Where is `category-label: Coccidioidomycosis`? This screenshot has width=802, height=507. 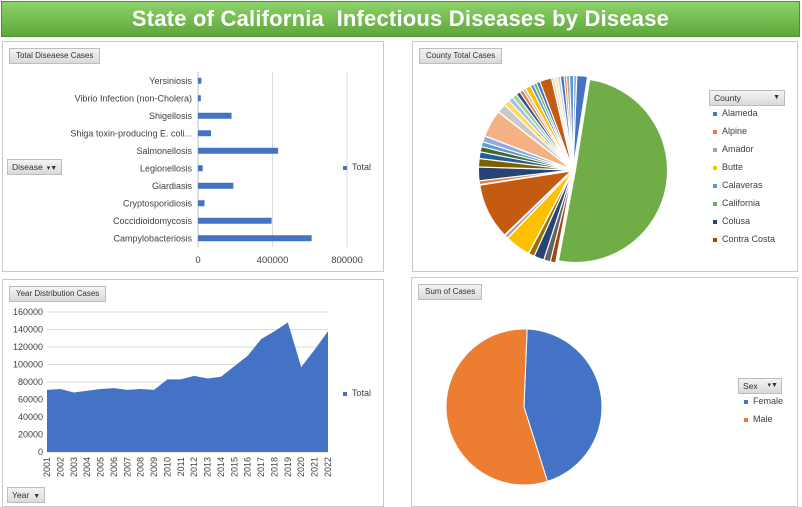 category-label: Coccidioidomycosis is located at coordinates (153, 221).